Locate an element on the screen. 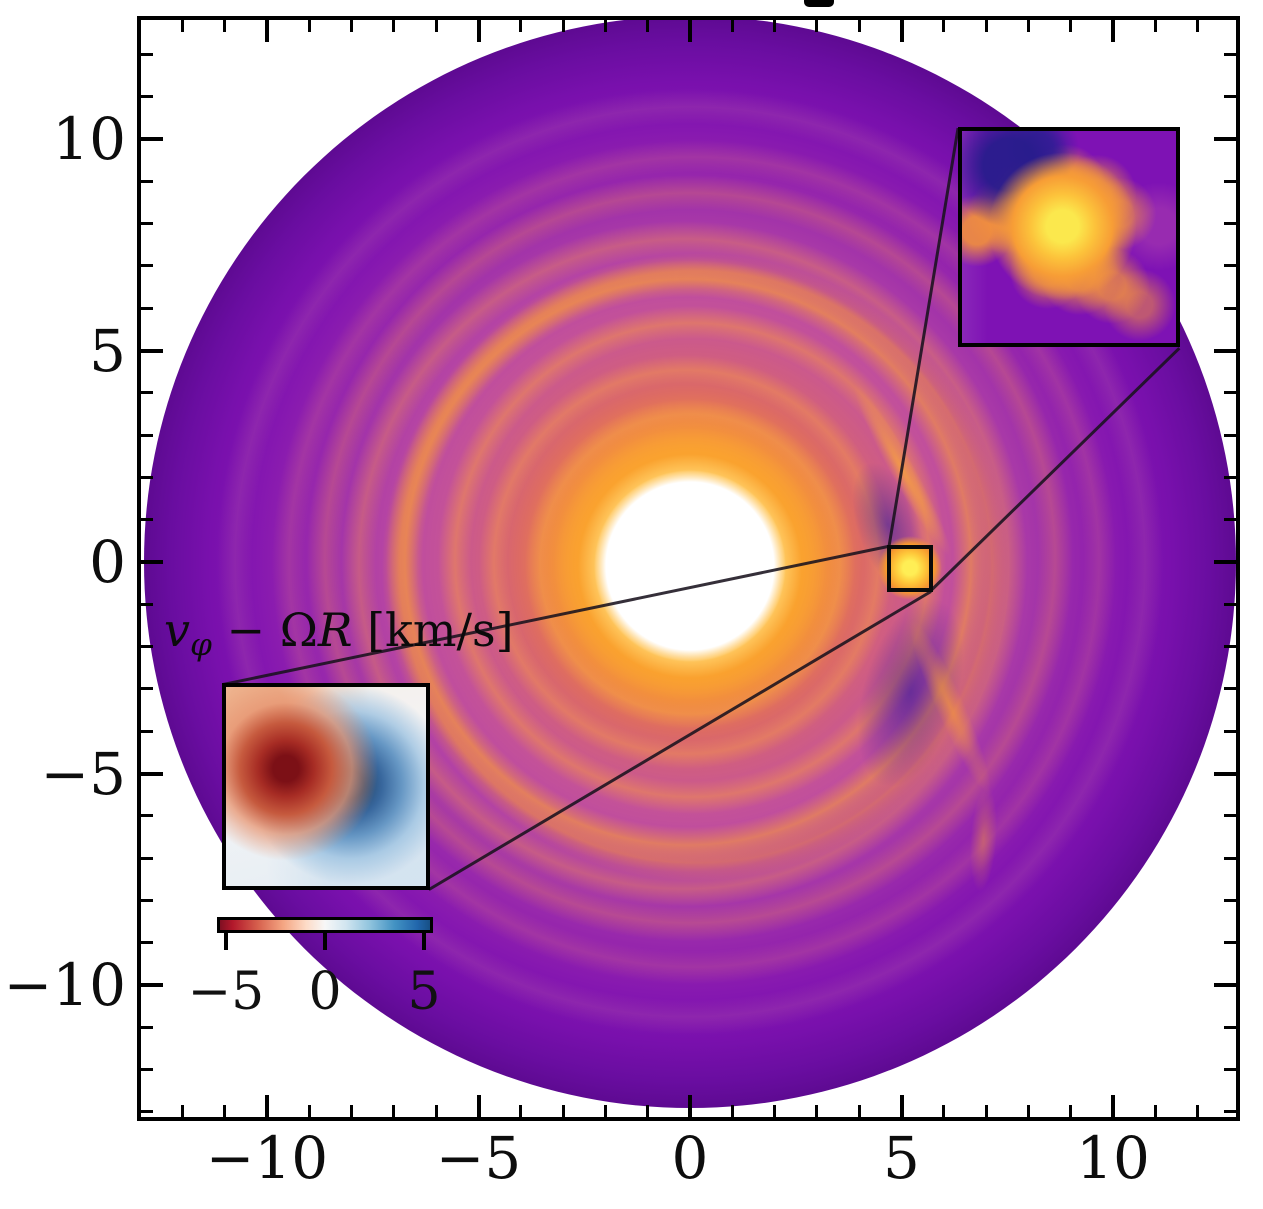 This screenshot has width=1263, height=1209. colorbar-tick-label: 0 is located at coordinates (325, 992).